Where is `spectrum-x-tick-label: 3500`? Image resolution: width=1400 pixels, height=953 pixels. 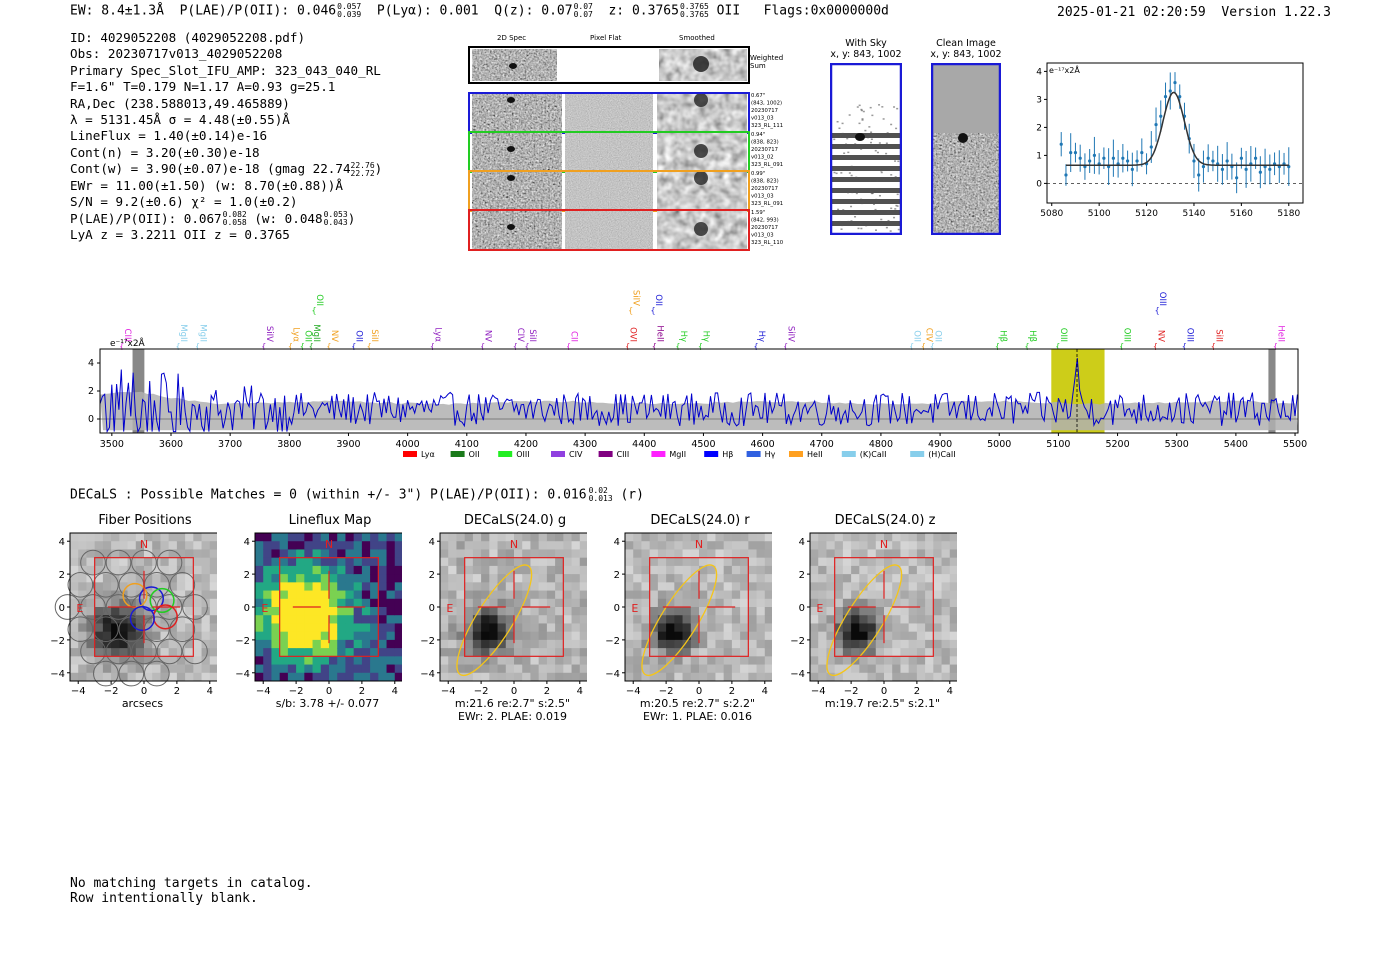
spectrum-x-tick-label: 3500 is located at coordinates (112, 444).